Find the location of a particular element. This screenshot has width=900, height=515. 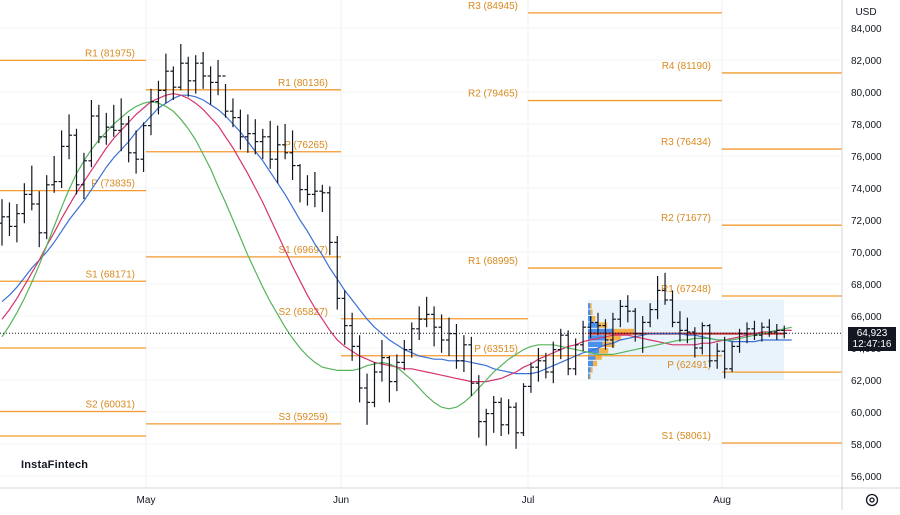

y-tick-label: 60,000 is located at coordinates (866, 413).